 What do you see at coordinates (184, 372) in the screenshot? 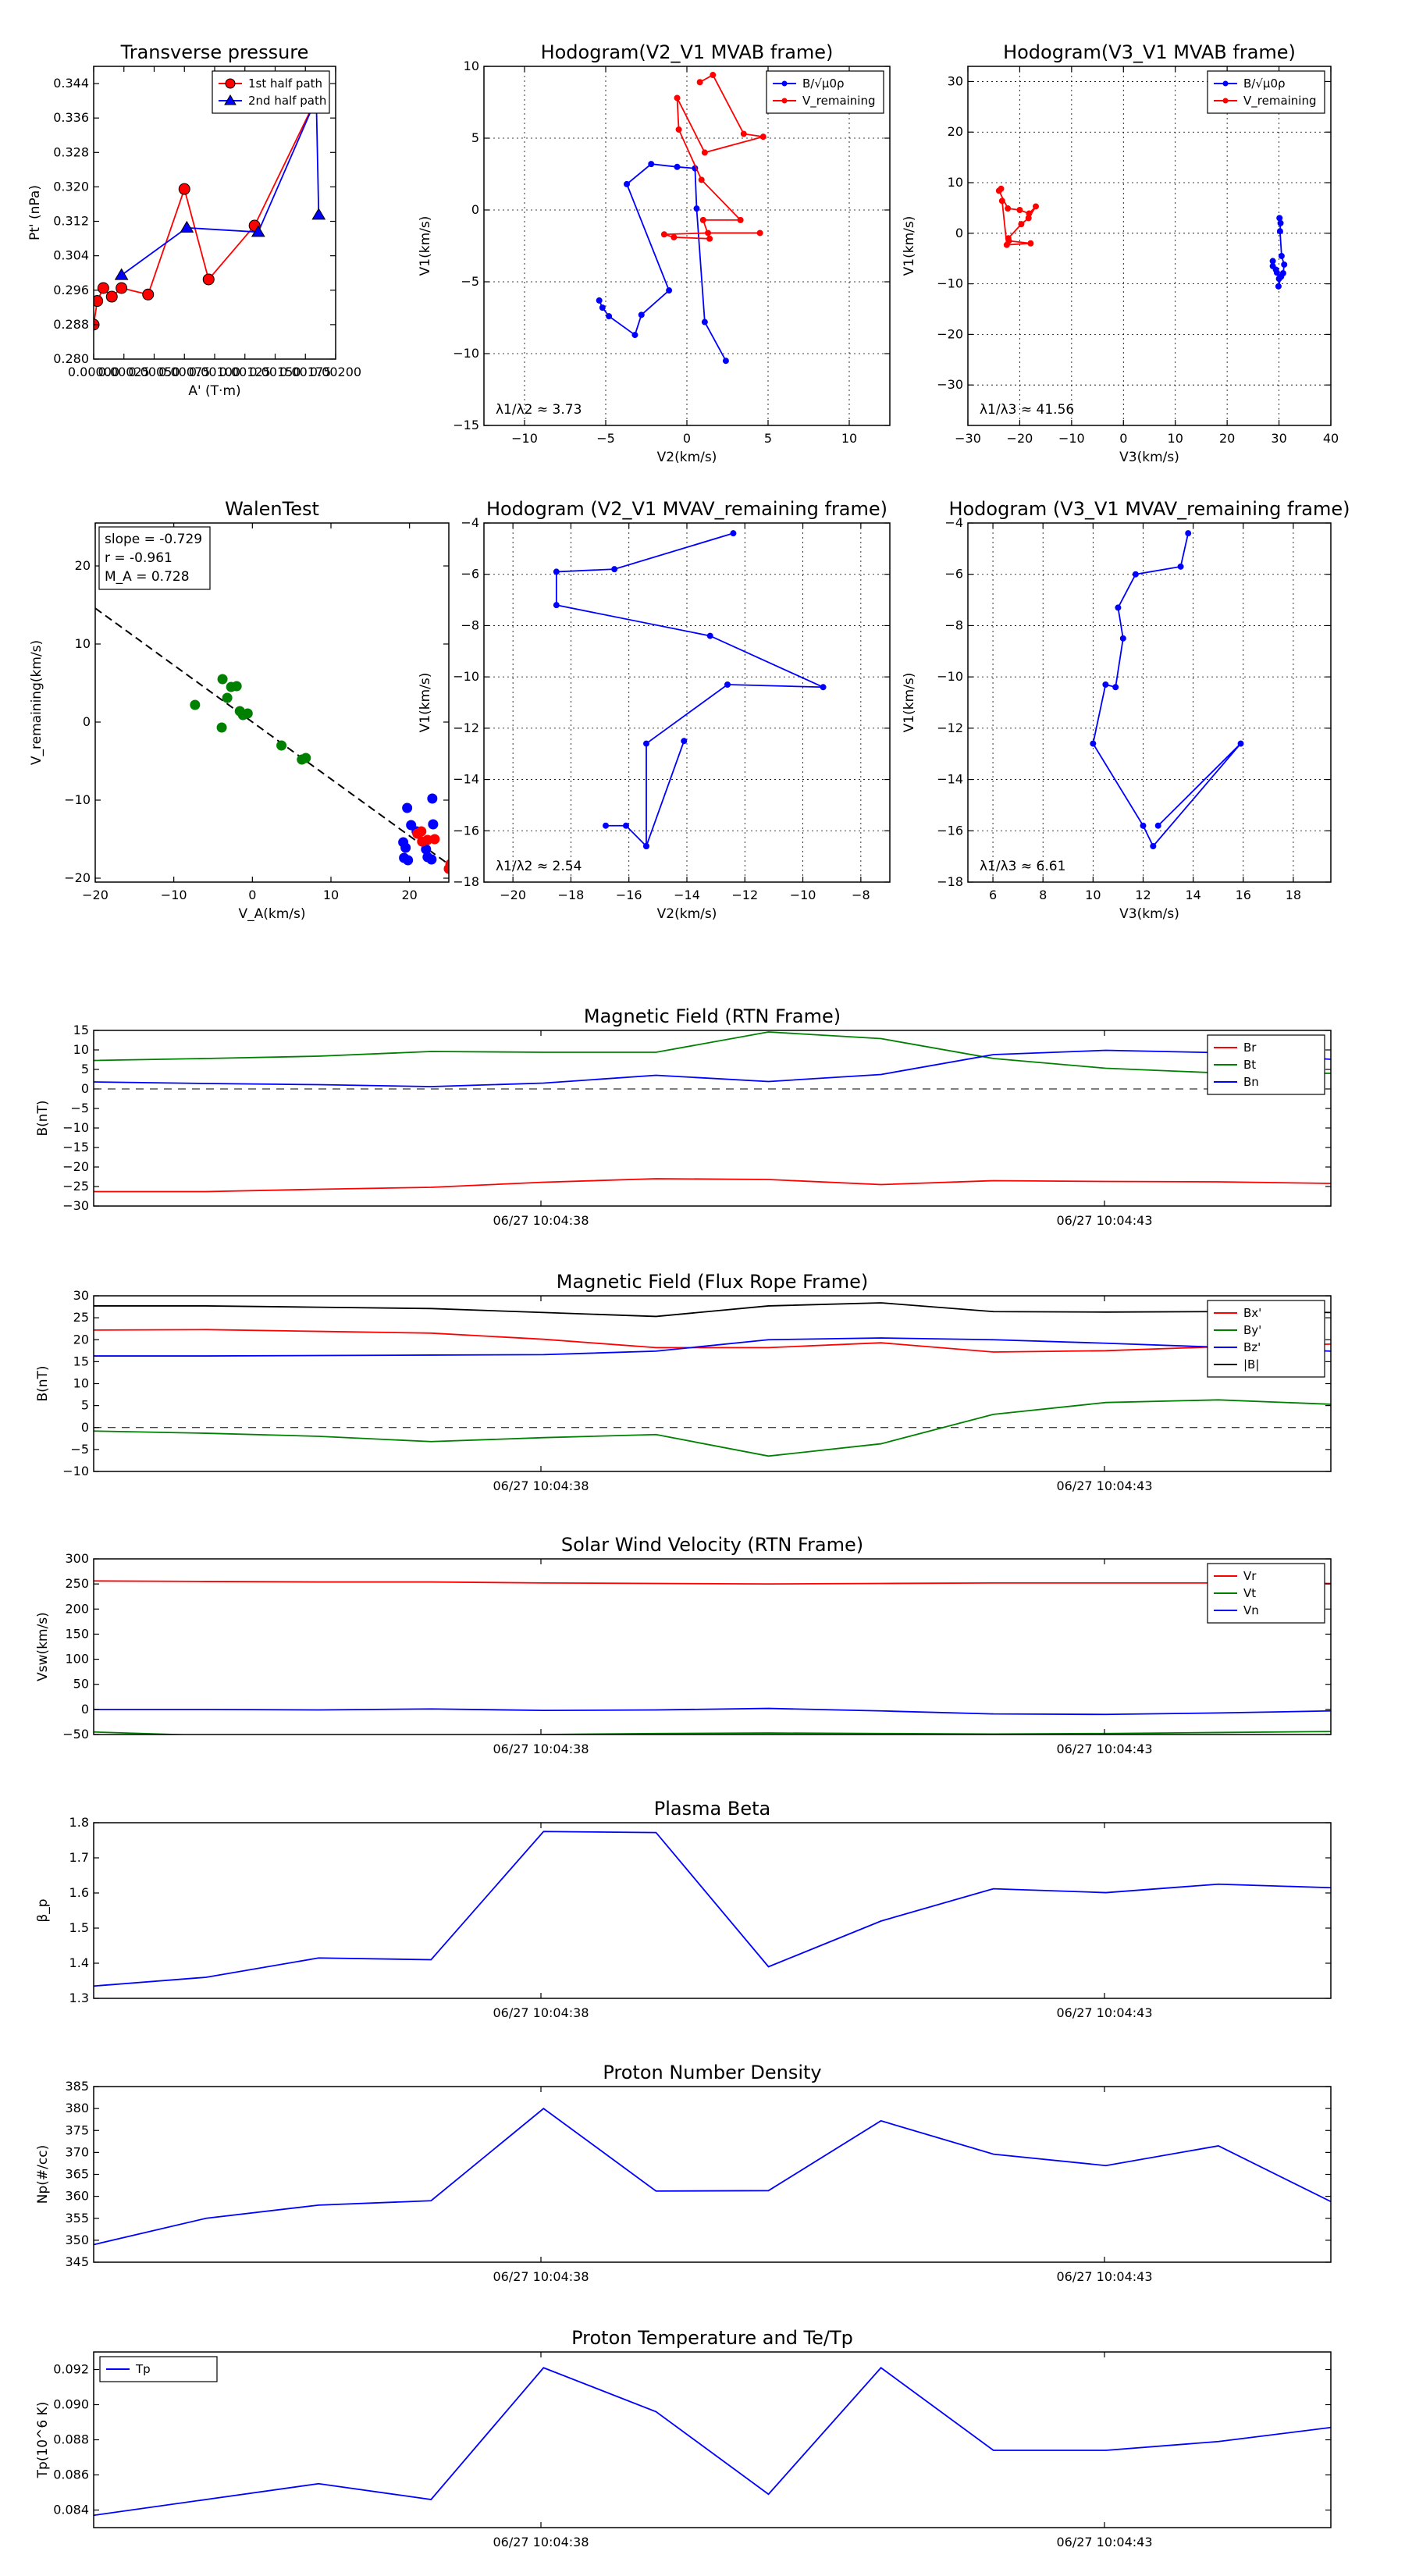
I see `x-tick-label: 0.00075` at bounding box center [184, 372].